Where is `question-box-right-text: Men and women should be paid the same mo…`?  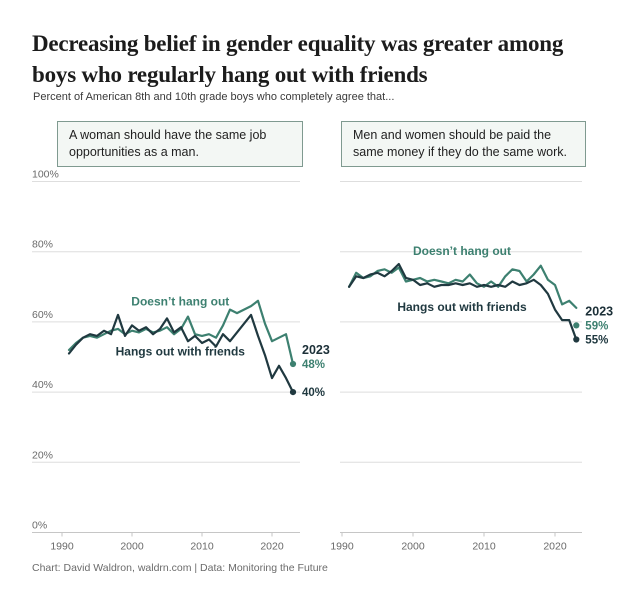 question-box-right-text: Men and women should be paid the same mo… is located at coordinates (460, 143).